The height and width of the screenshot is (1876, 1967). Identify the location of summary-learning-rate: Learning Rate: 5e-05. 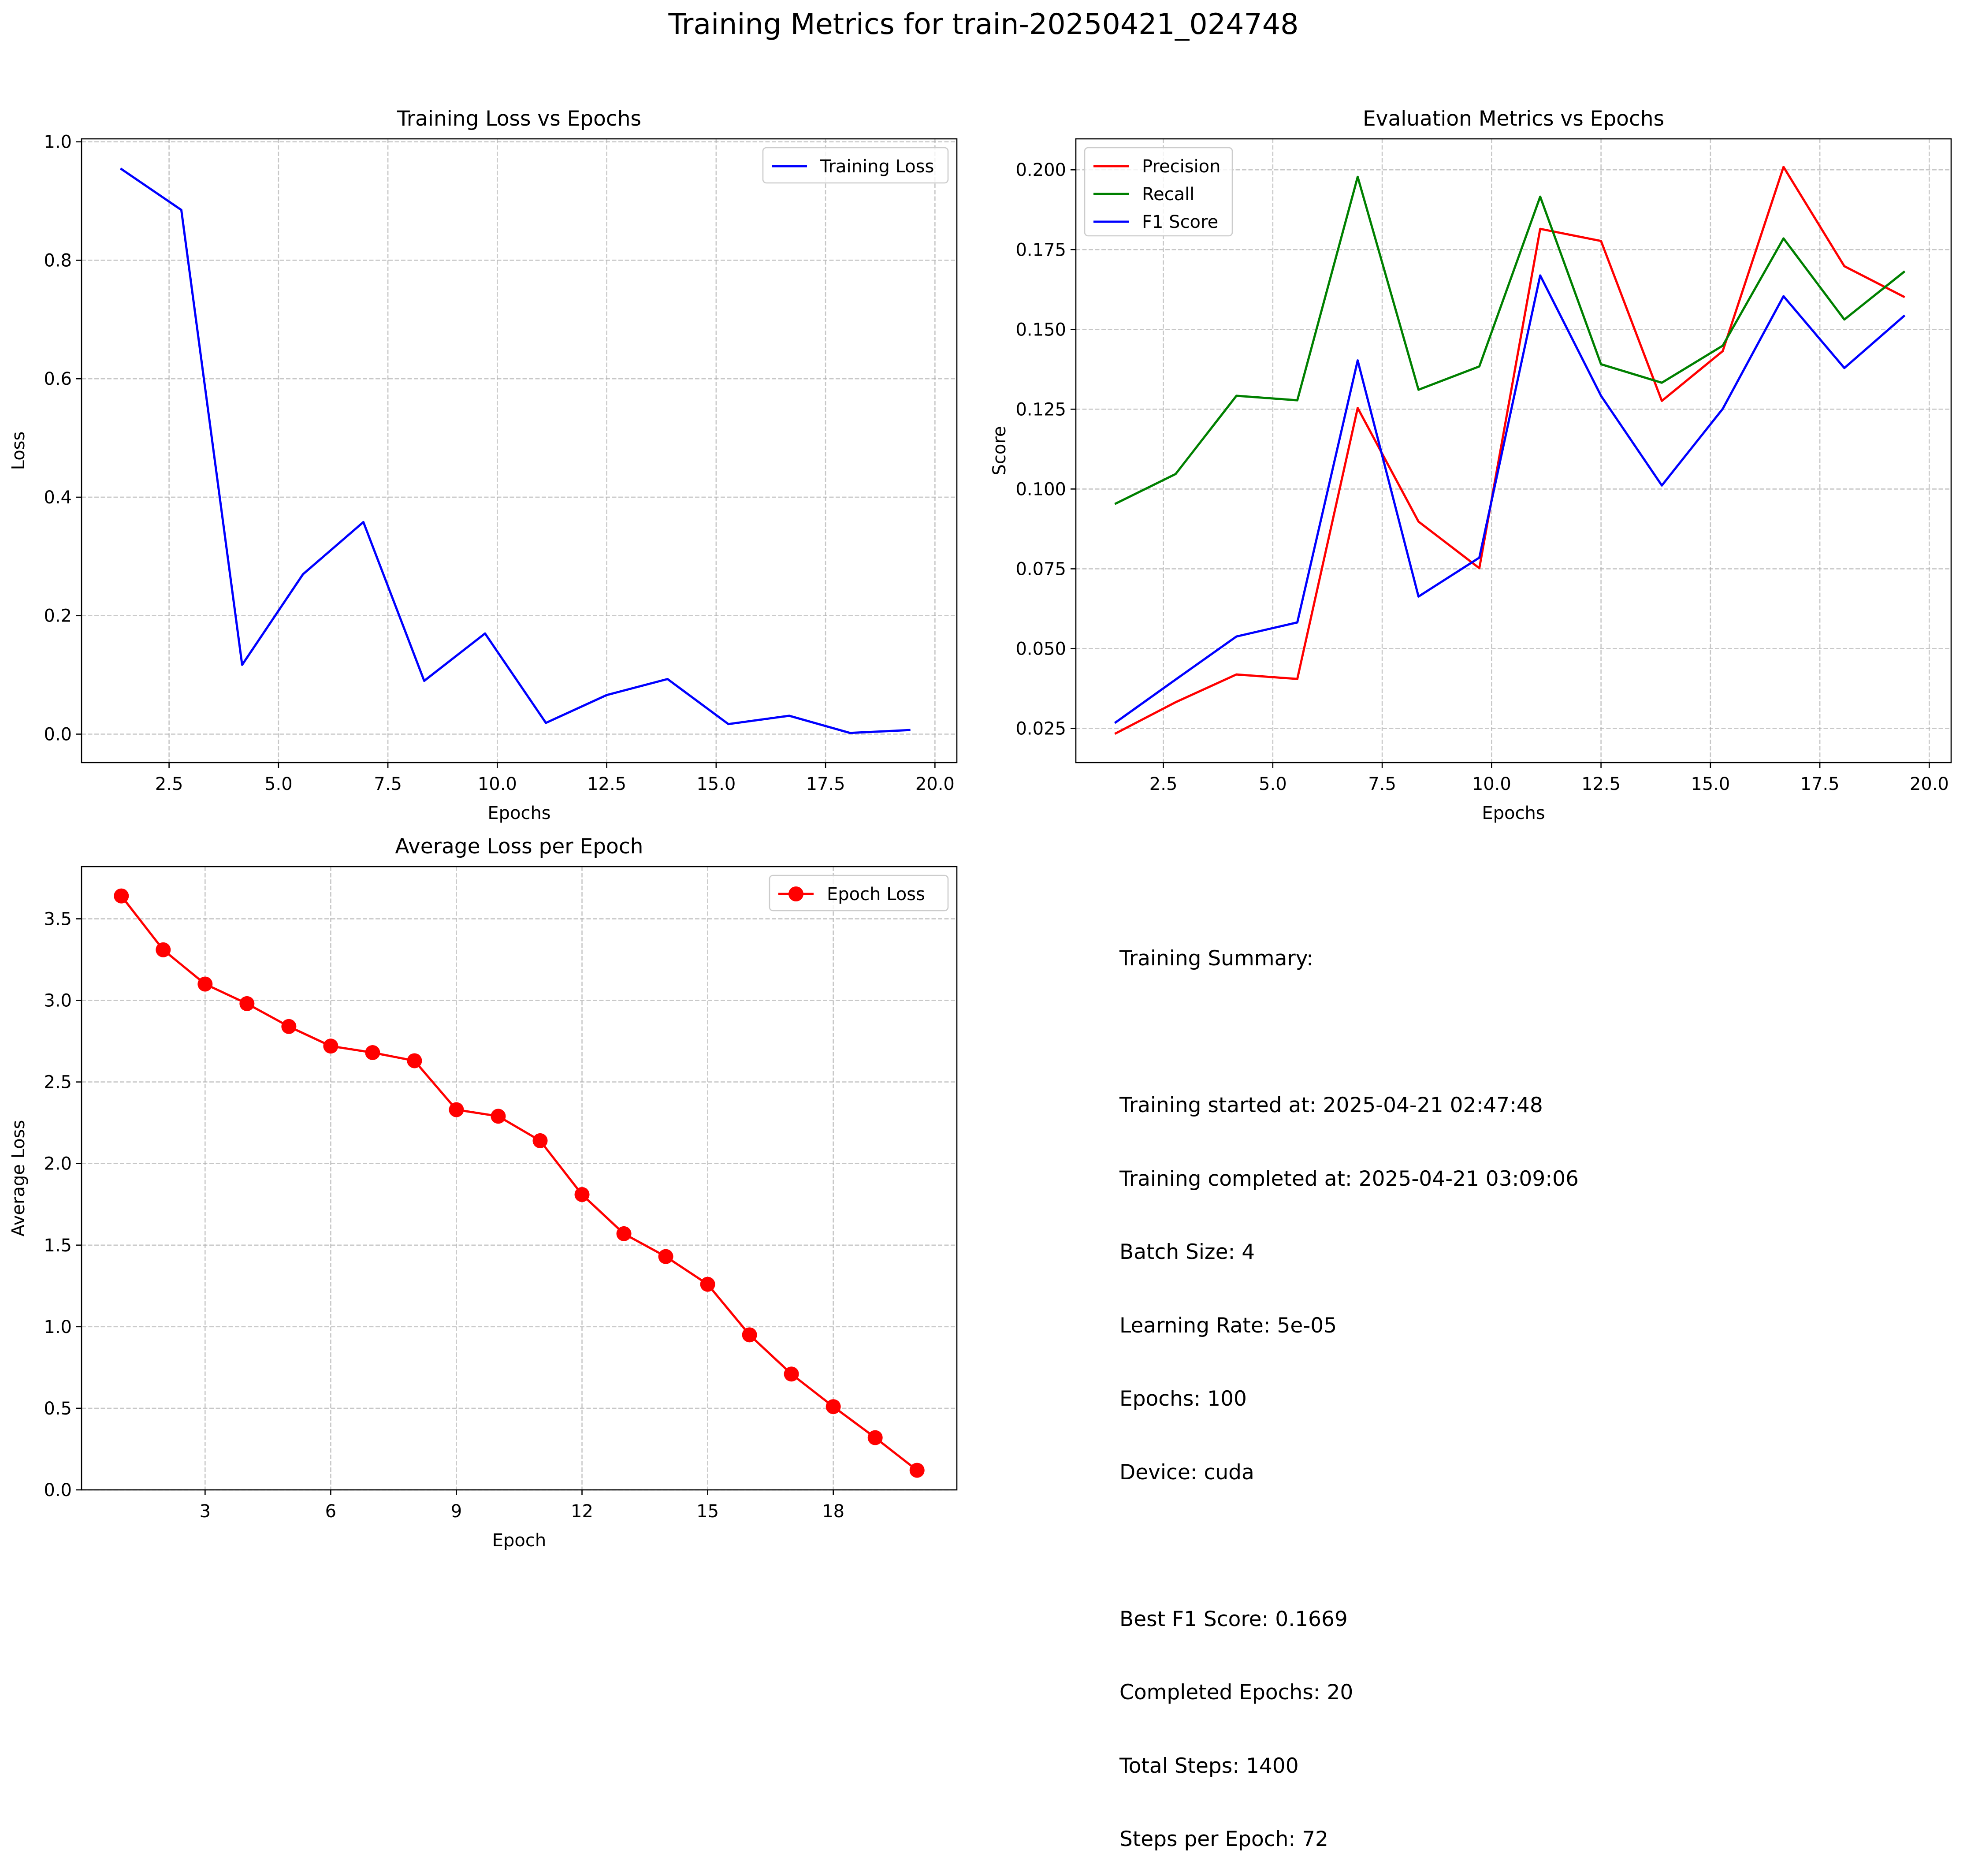
(1228, 1325).